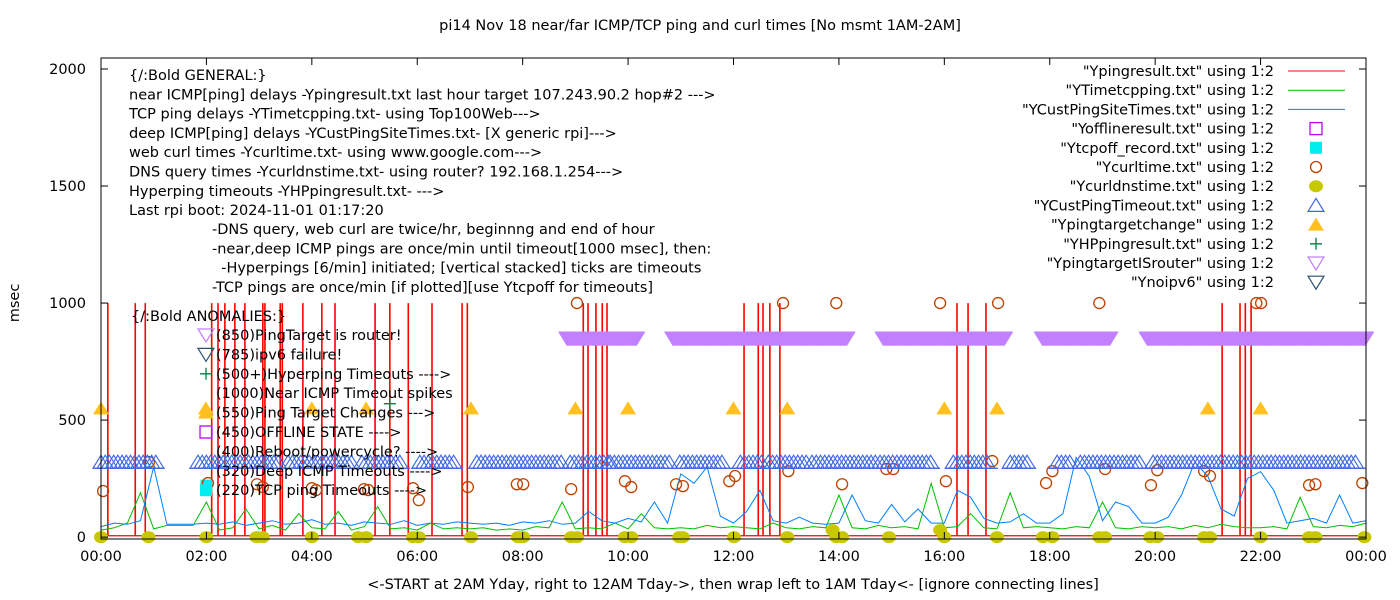 The image size is (1400, 600). I want to click on series-ycustpingtimeout, so click(729, 461).